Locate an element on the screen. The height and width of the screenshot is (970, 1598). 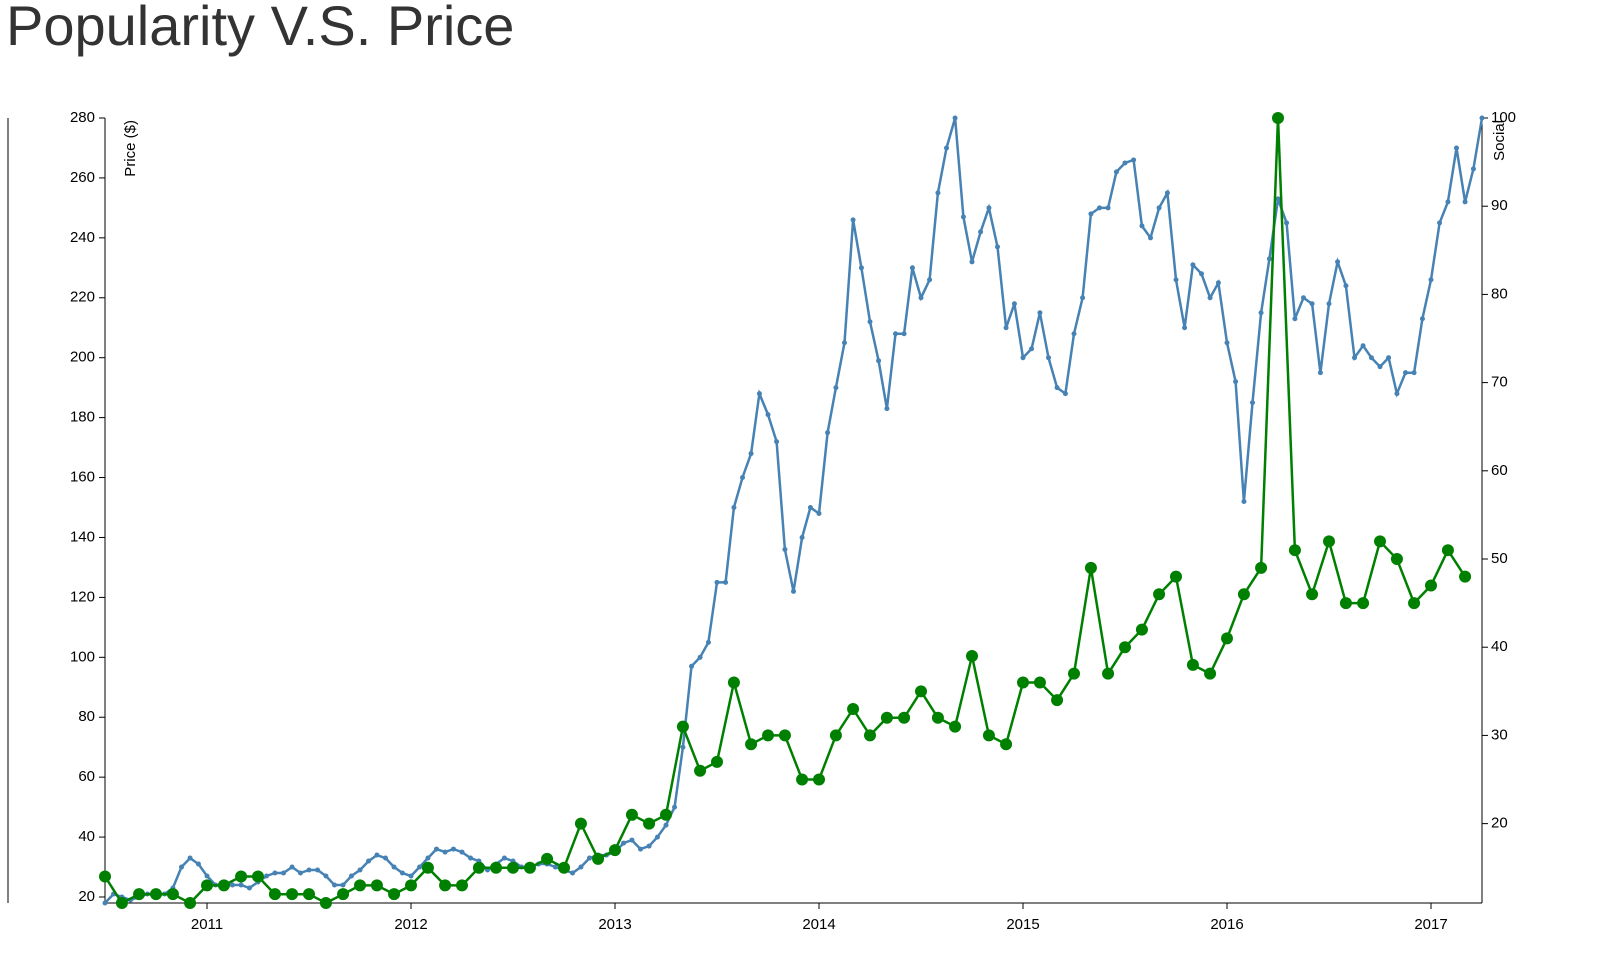
y-tick-label: 80 is located at coordinates (86, 716).